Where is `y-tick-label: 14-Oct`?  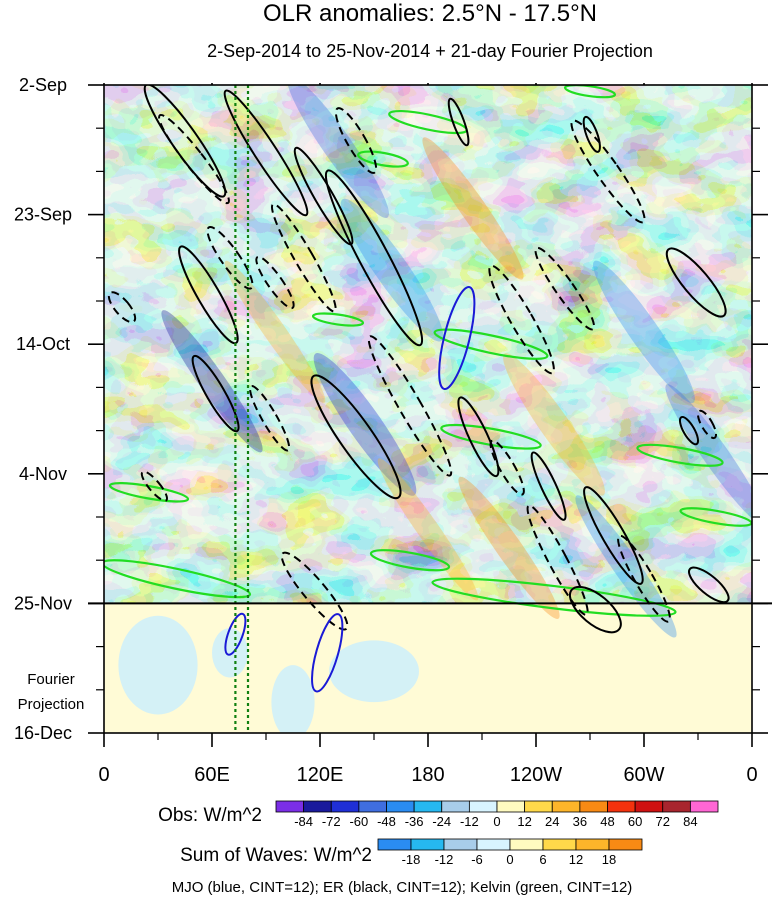
y-tick-label: 14-Oct is located at coordinates (43, 344).